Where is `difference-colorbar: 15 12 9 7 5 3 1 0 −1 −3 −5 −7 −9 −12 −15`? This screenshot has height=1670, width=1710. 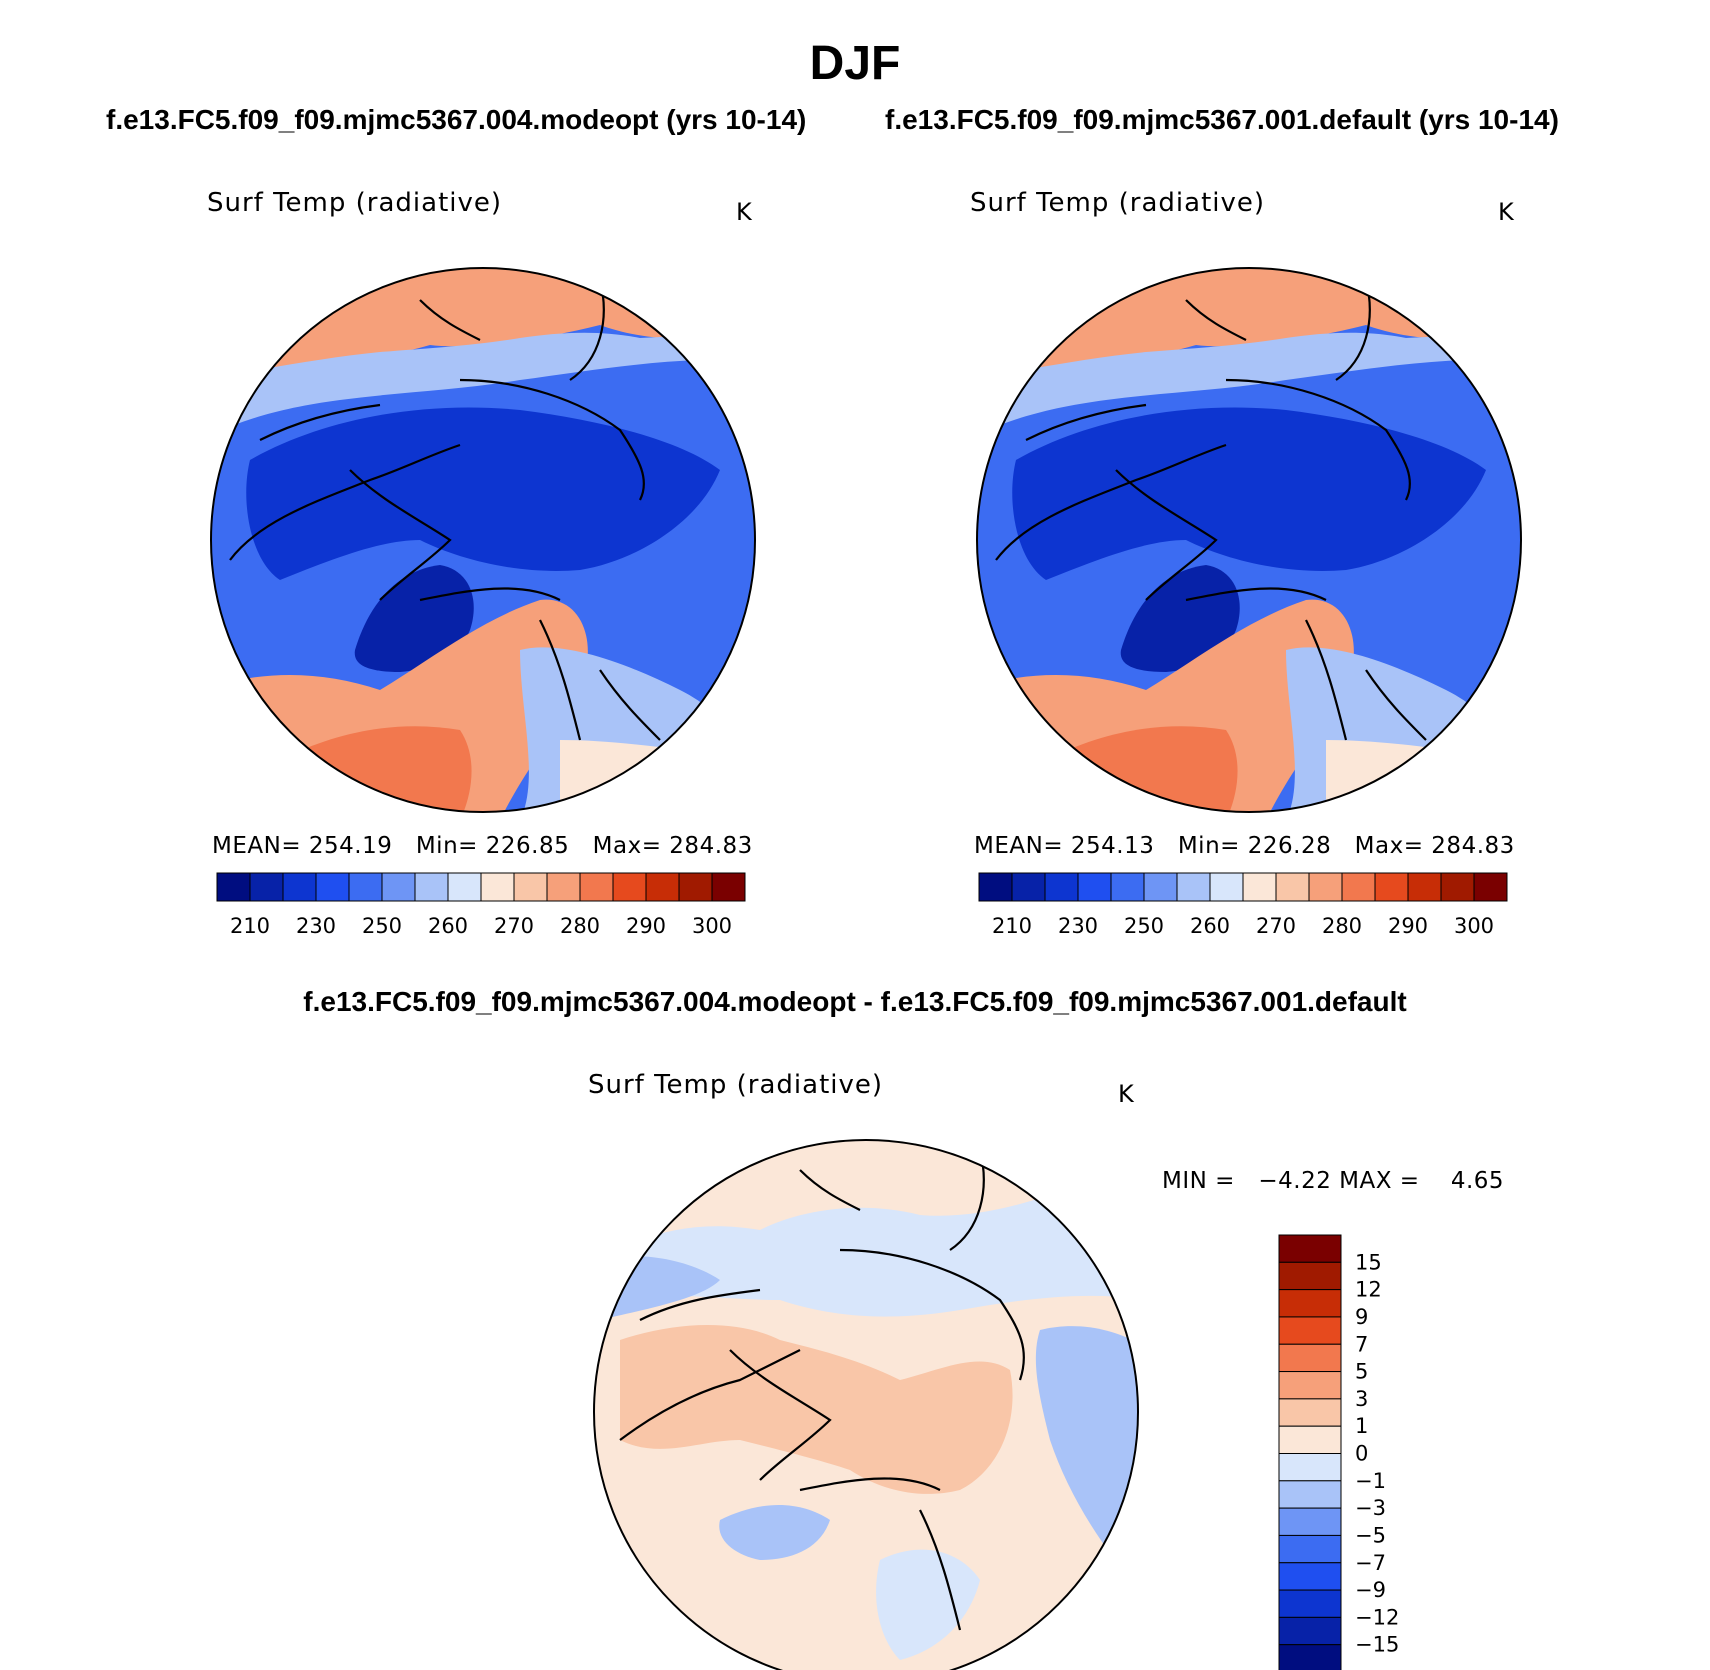
difference-colorbar: 15 12 9 7 5 3 1 0 −1 −3 −5 −7 −9 −12 −15 is located at coordinates (1338, 1452).